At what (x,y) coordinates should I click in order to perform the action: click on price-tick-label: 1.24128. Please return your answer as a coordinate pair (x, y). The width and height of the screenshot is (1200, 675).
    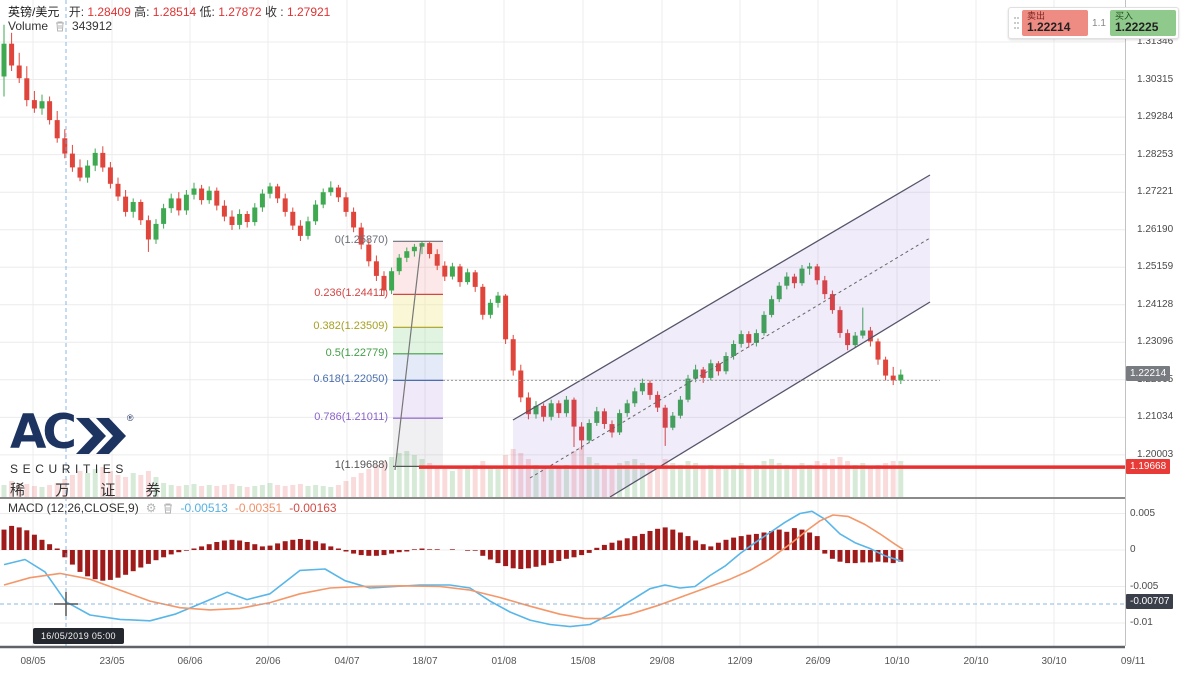
    Looking at the image, I should click on (1155, 304).